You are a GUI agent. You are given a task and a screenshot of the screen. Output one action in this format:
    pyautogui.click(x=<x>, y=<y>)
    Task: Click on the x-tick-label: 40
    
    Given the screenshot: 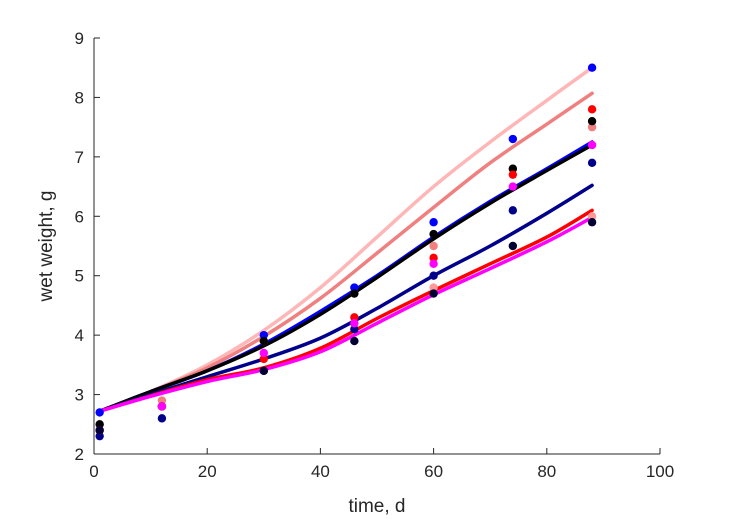 What is the action you would take?
    pyautogui.click(x=320, y=471)
    